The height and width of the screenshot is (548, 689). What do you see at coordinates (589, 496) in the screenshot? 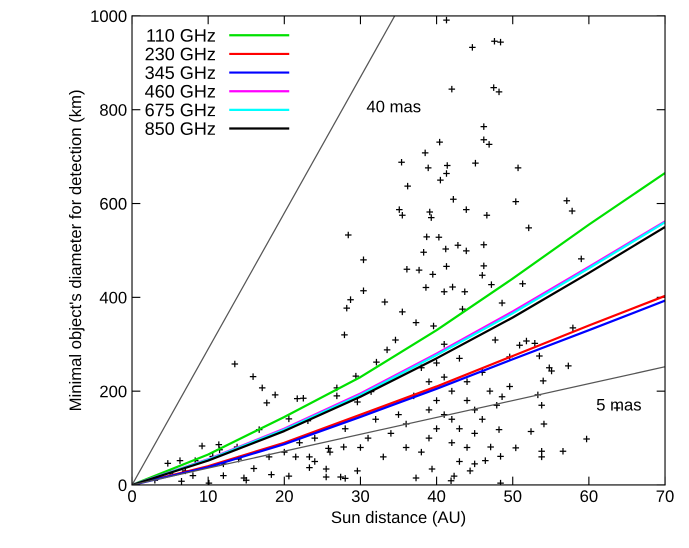
I see `x-tick-label: 60` at bounding box center [589, 496].